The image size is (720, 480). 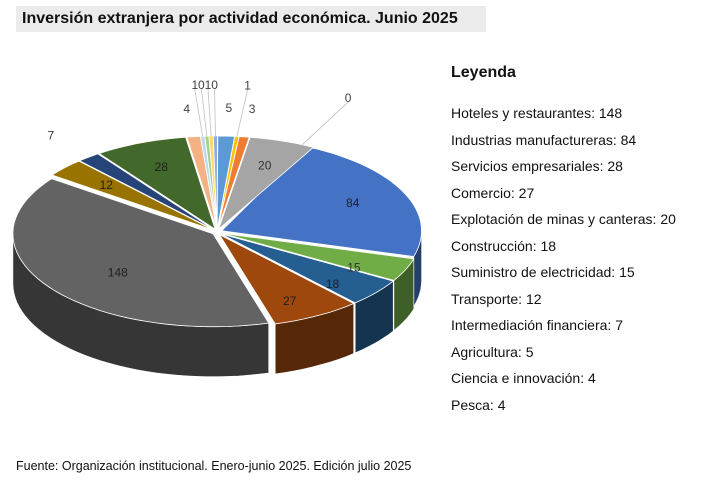 What do you see at coordinates (523, 378) in the screenshot?
I see `legend-item: Ciencia e innovación: 4` at bounding box center [523, 378].